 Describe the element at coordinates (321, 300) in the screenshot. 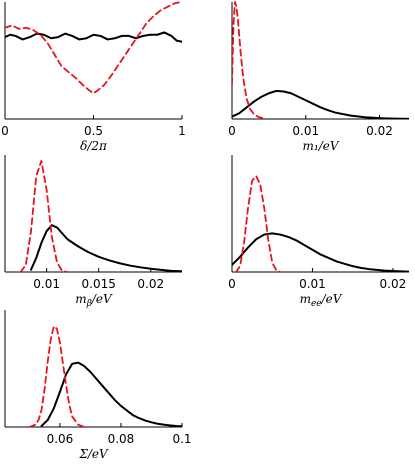

I see `x-axis-label: mee/eV` at that location.